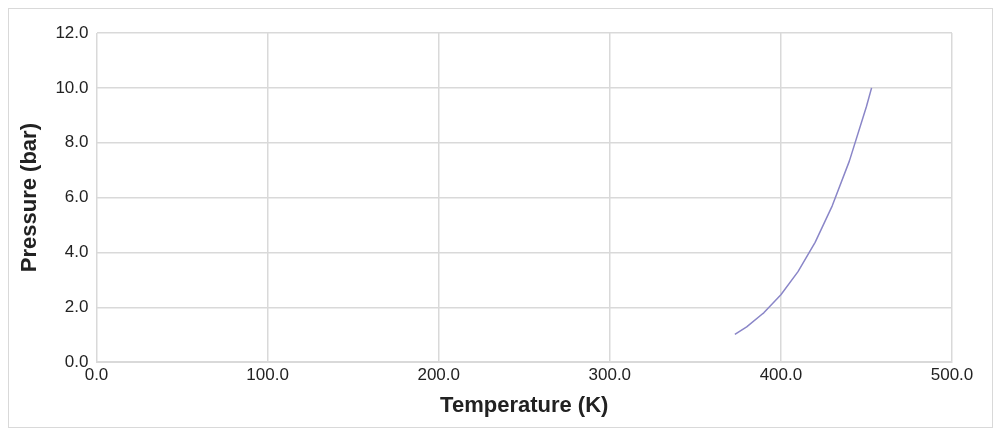  What do you see at coordinates (952, 375) in the screenshot?
I see `x-tick-label: 500.0` at bounding box center [952, 375].